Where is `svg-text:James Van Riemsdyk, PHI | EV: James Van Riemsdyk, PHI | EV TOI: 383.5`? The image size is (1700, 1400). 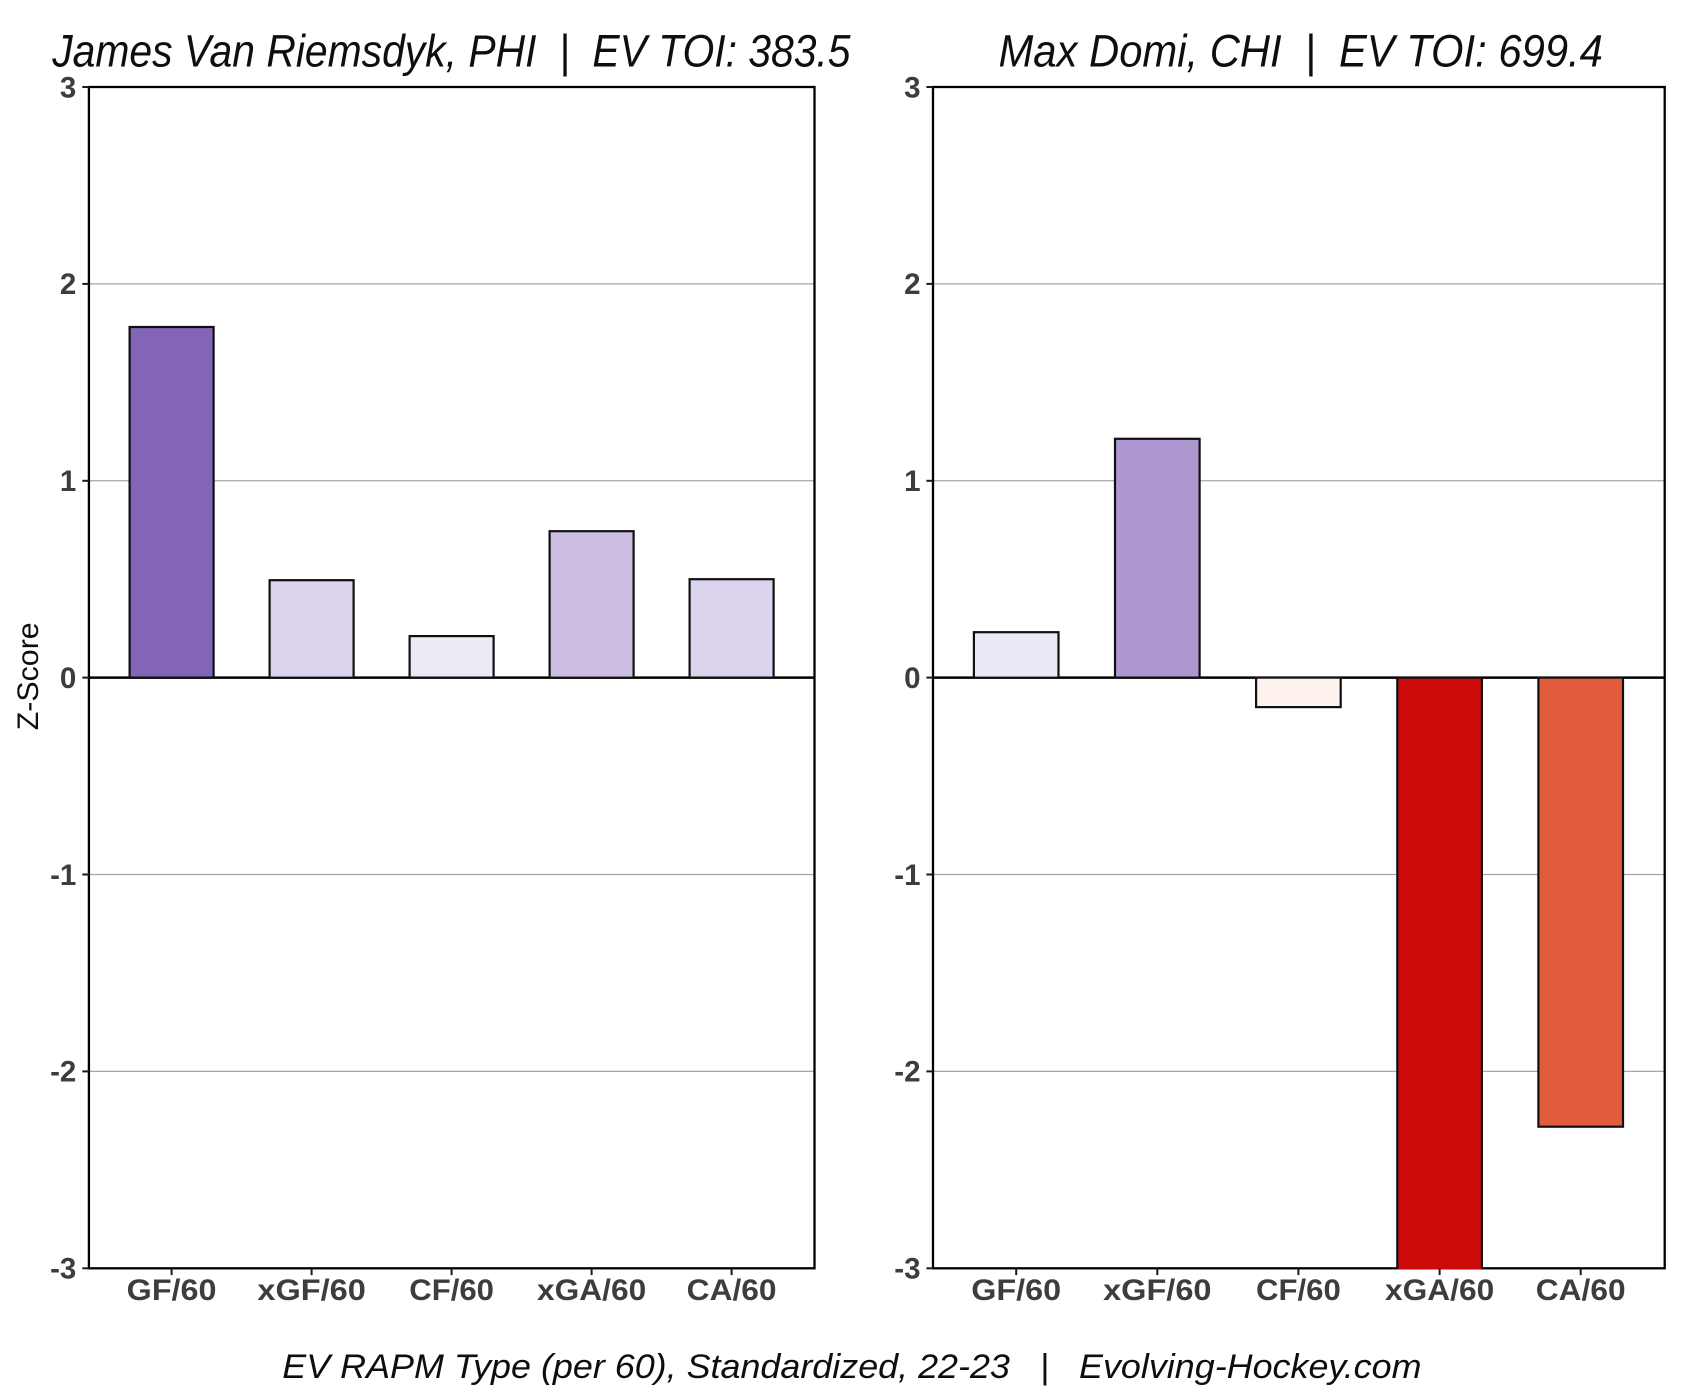
svg-text:James Van Riemsdyk, PHI | EV: James Van Riemsdyk, PHI | EV TOI: 383.5 is located at coordinates (451, 50).